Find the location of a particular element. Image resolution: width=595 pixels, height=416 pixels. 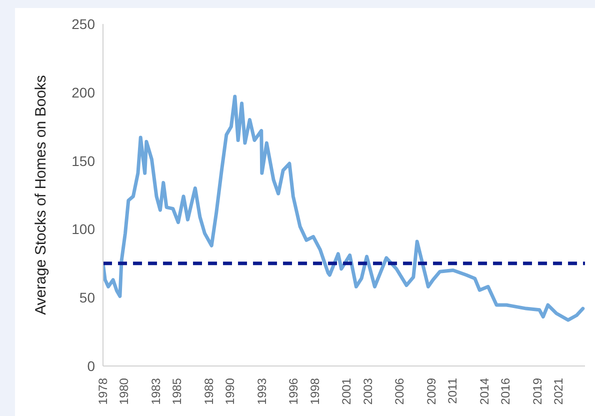

x-tick-label: 1993 is located at coordinates (261, 391).